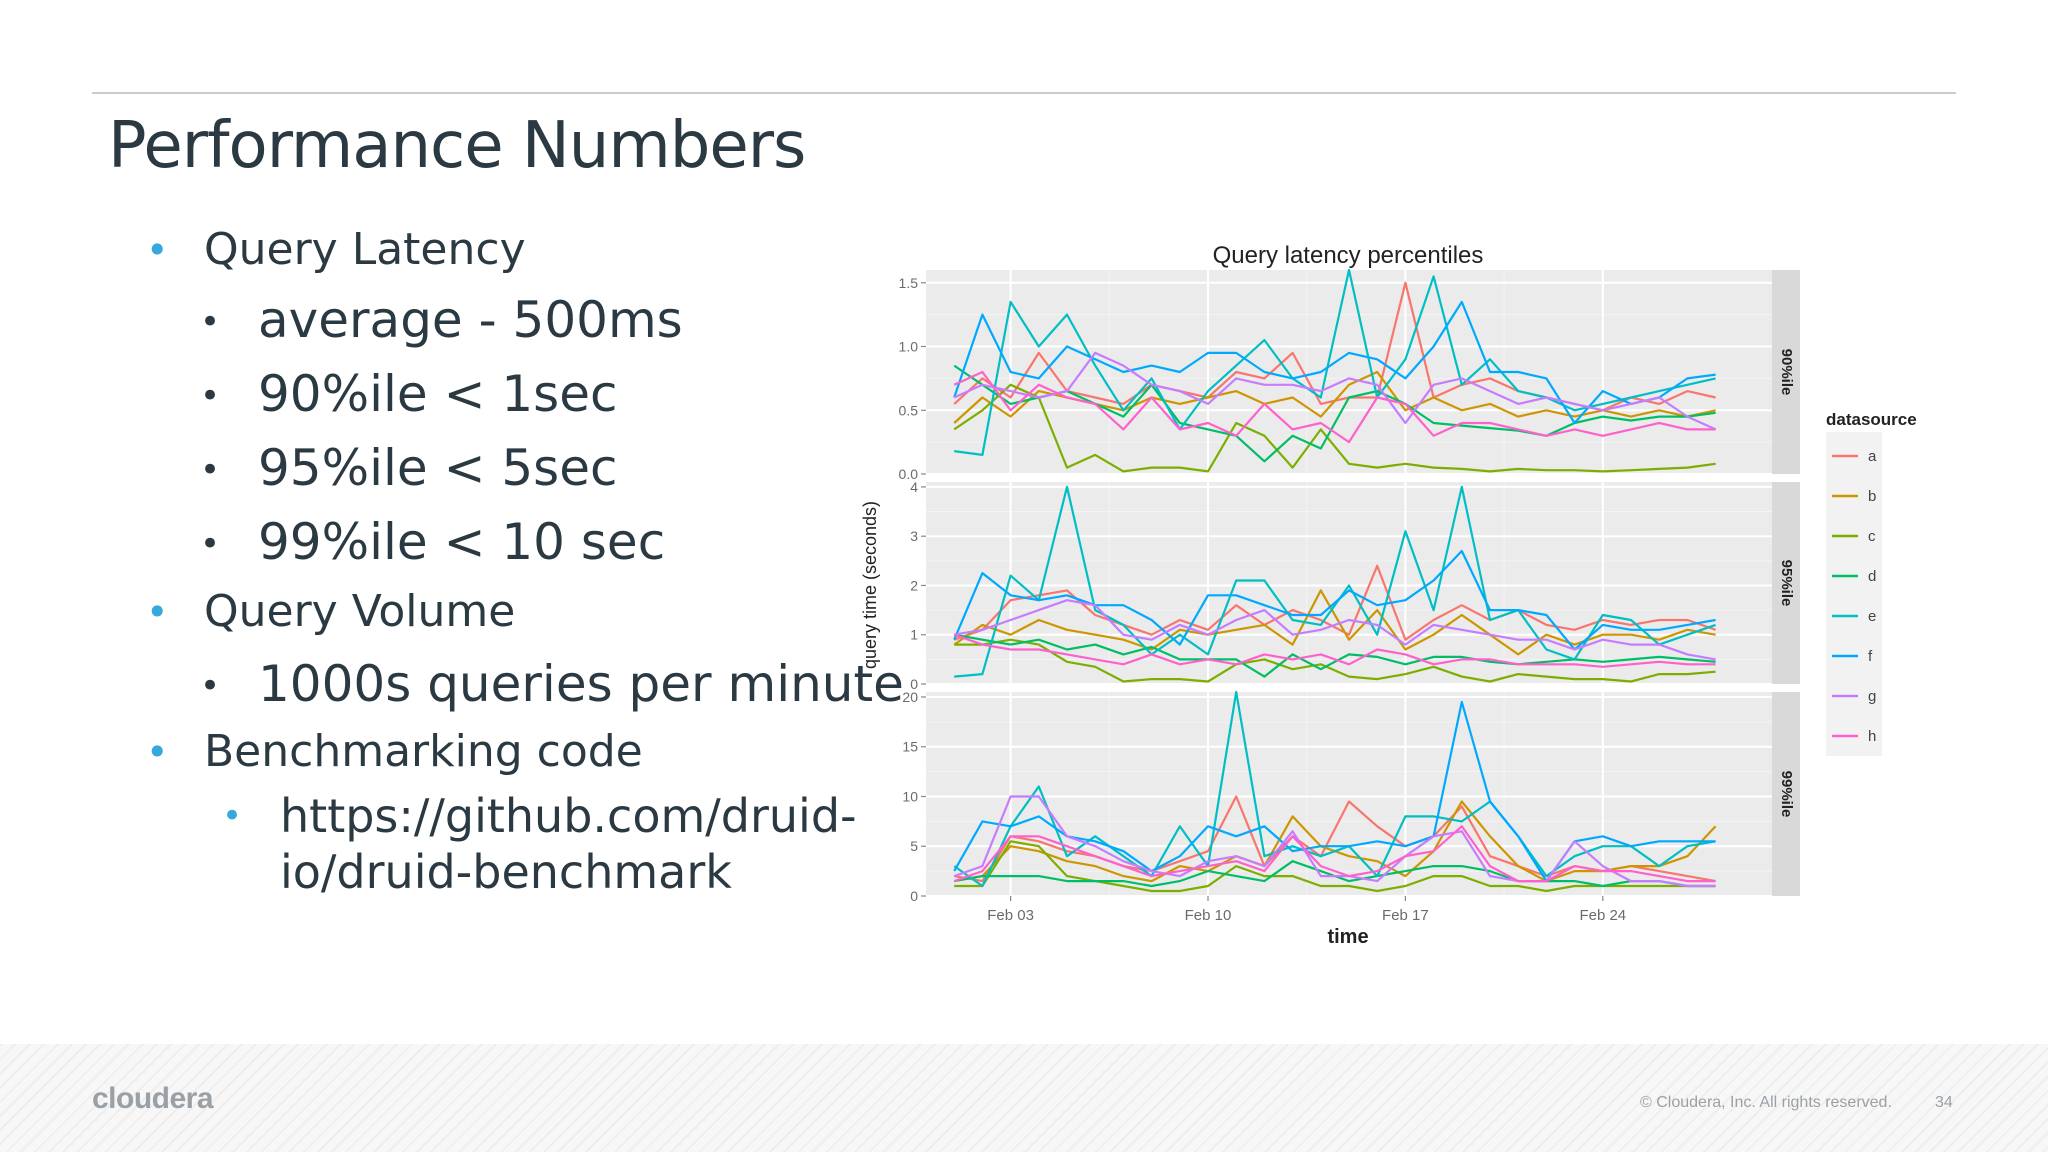  What do you see at coordinates (153, 1098) in the screenshot?
I see `cloudera-logo: cloudera` at bounding box center [153, 1098].